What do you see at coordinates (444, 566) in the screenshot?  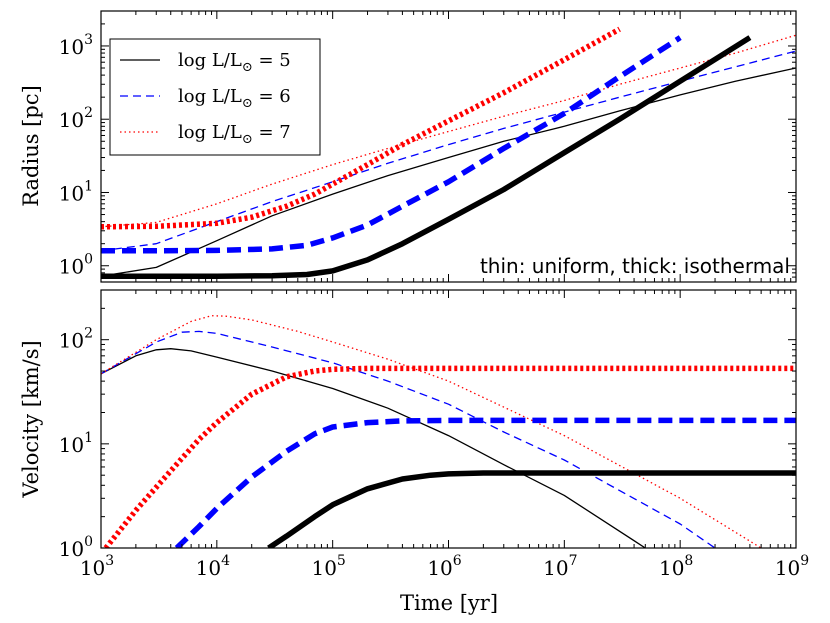 I see `x-tick-label: 10⁶` at bounding box center [444, 566].